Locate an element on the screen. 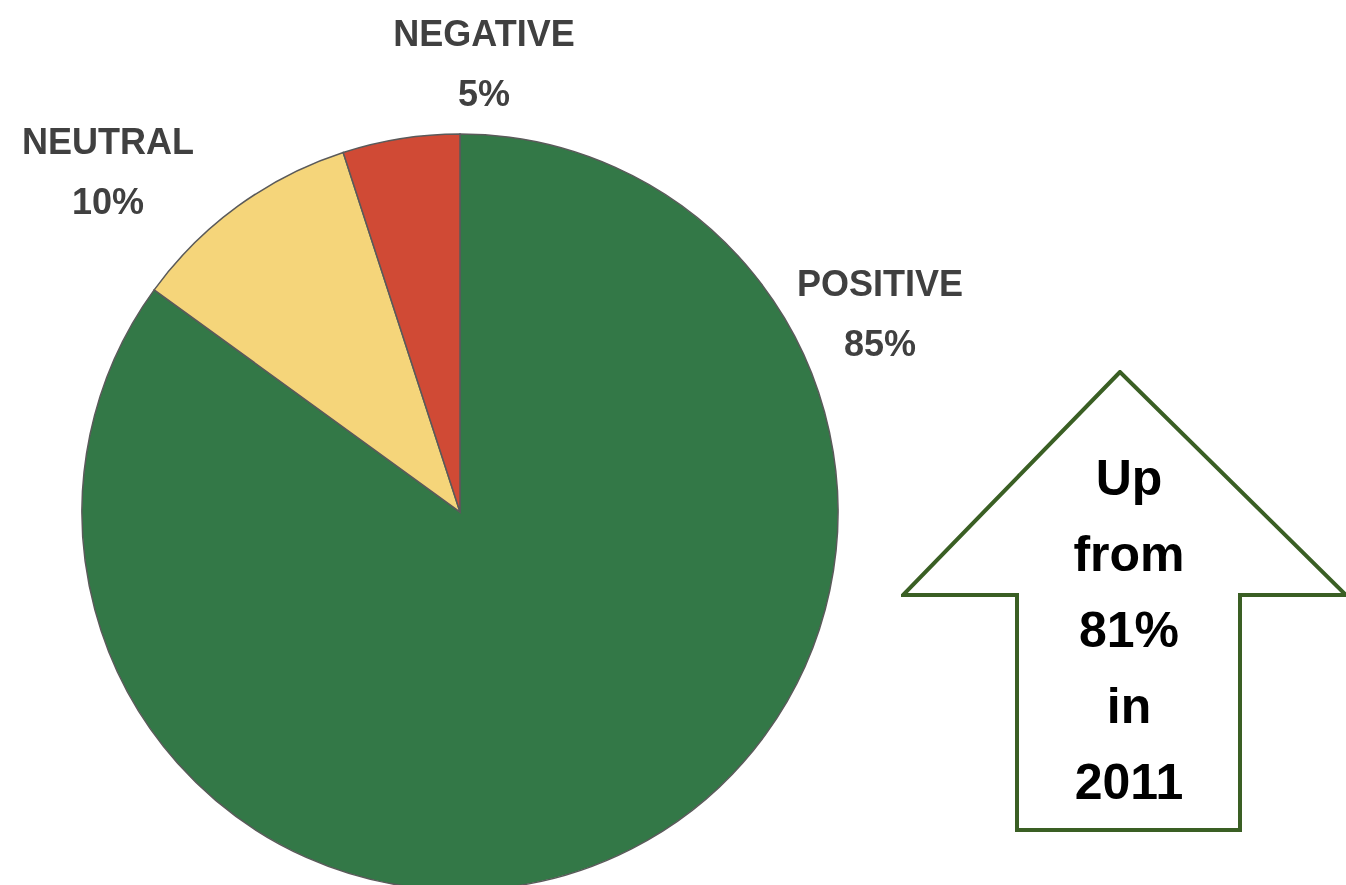 This screenshot has height=885, width=1346. slice-label: NEGATIVE is located at coordinates (484, 33).